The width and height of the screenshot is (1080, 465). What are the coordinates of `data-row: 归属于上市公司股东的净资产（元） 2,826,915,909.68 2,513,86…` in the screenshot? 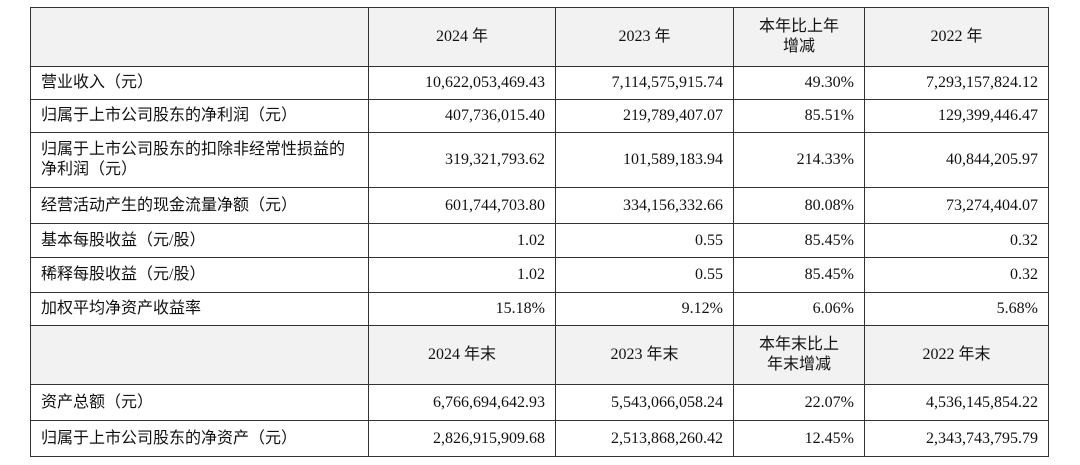 It's located at (539, 438).